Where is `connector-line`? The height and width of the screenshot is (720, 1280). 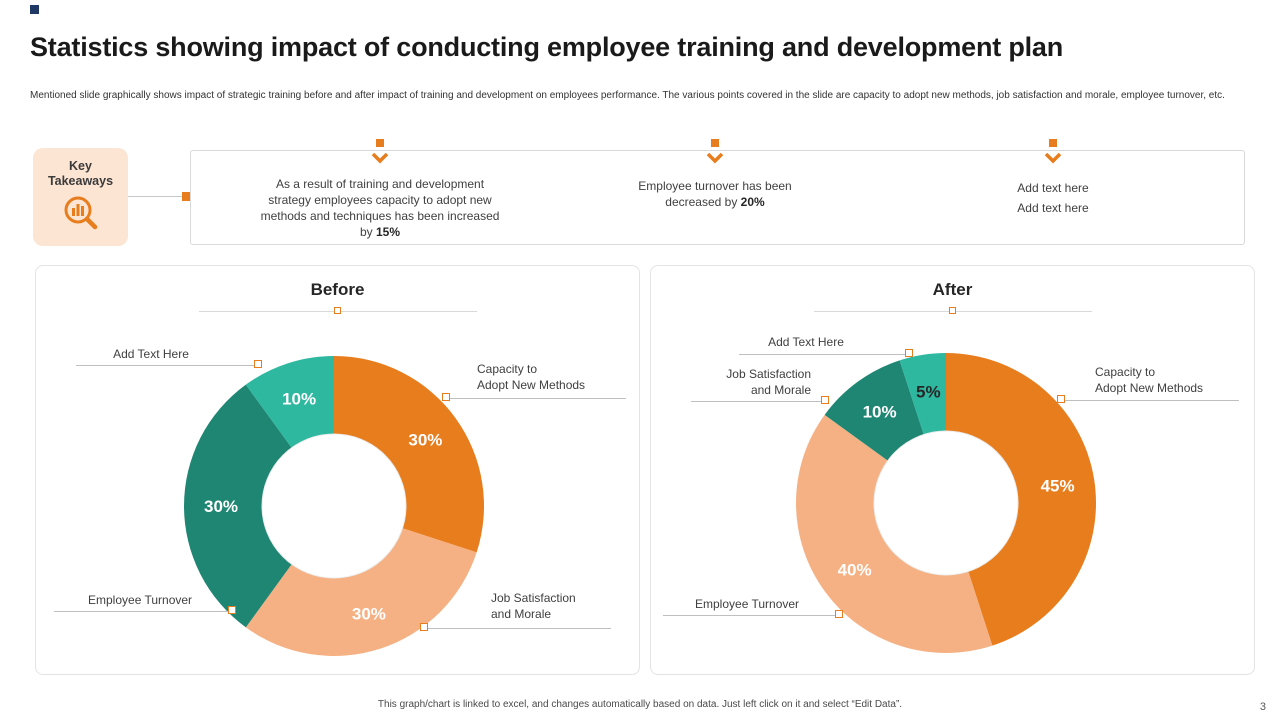 connector-line is located at coordinates (155, 196).